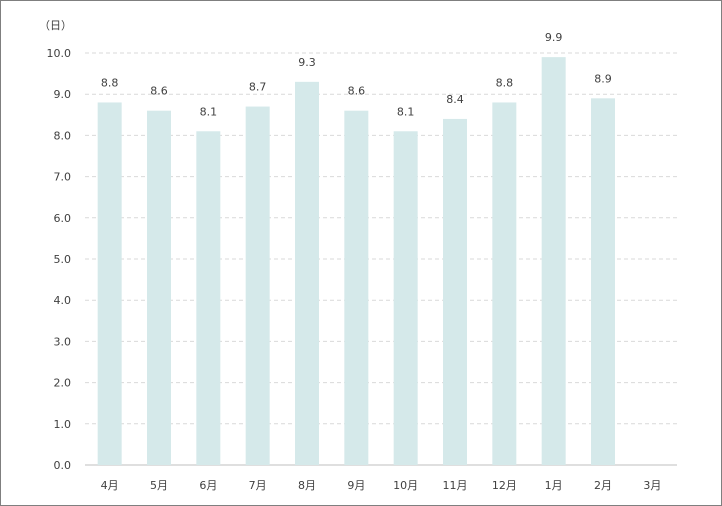 This screenshot has width=722, height=506. Describe the element at coordinates (652, 485) in the screenshot. I see `x-tick-label: 3月` at that location.